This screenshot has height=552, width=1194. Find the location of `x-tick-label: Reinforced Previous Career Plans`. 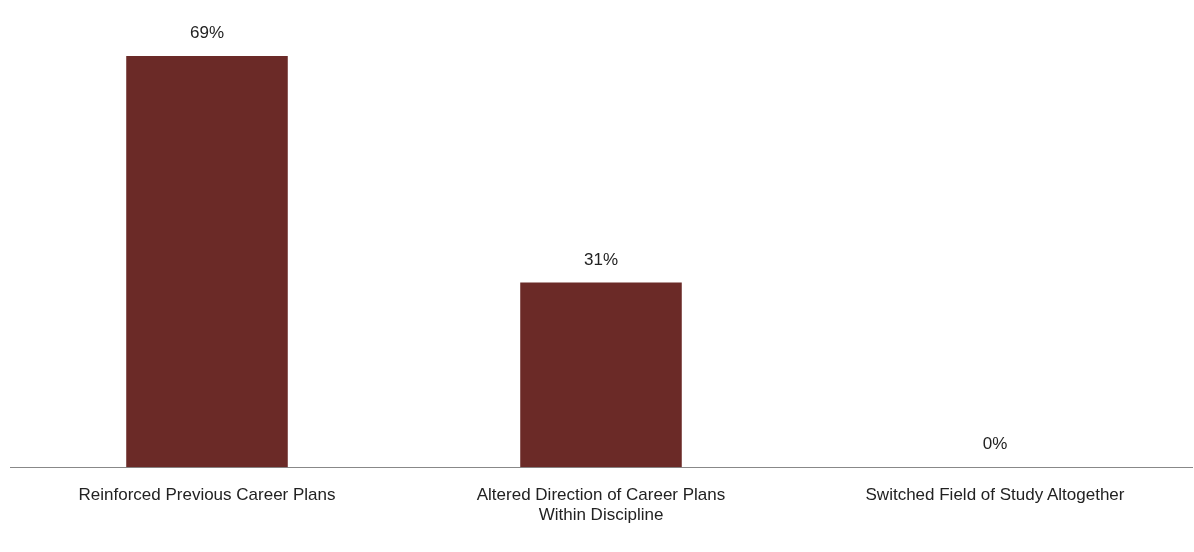

x-tick-label: Reinforced Previous Career Plans is located at coordinates (207, 495).